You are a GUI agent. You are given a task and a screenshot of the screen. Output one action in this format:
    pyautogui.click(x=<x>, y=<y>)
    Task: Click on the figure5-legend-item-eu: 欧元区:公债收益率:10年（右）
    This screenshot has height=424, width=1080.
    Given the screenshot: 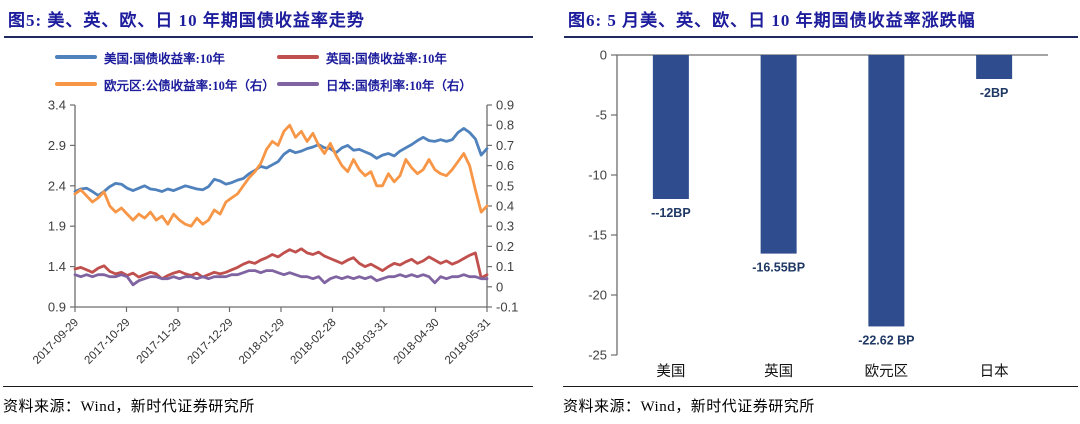 What is the action you would take?
    pyautogui.click(x=165, y=84)
    